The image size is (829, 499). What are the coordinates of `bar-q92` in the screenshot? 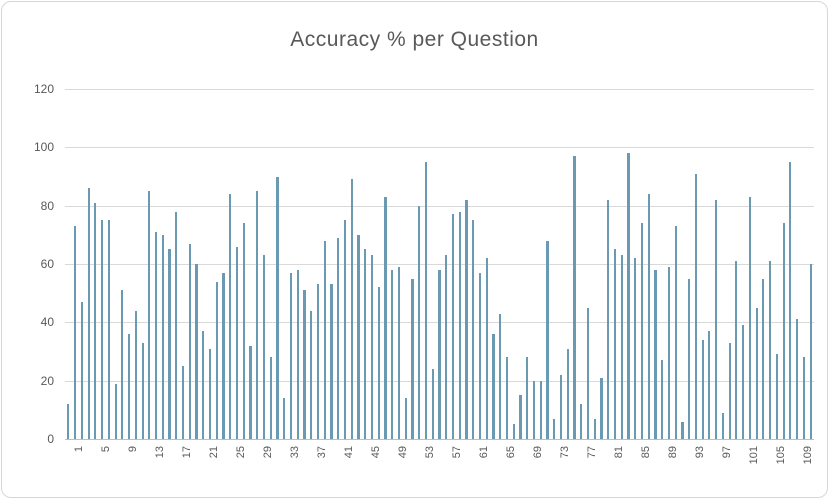 It's located at (682, 430).